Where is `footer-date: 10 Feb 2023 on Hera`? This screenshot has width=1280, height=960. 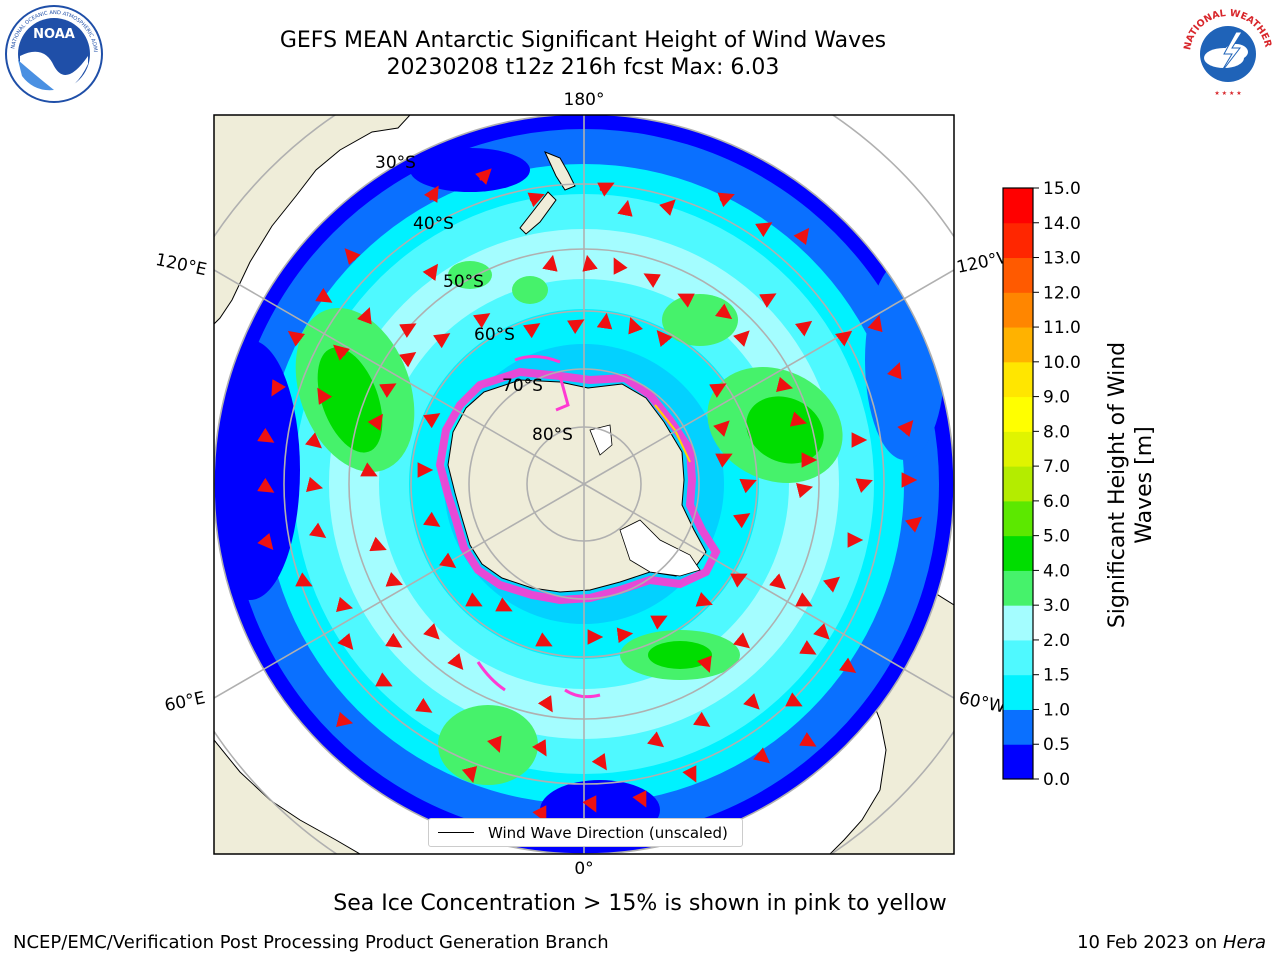 footer-date: 10 Feb 2023 on Hera is located at coordinates (1171, 942).